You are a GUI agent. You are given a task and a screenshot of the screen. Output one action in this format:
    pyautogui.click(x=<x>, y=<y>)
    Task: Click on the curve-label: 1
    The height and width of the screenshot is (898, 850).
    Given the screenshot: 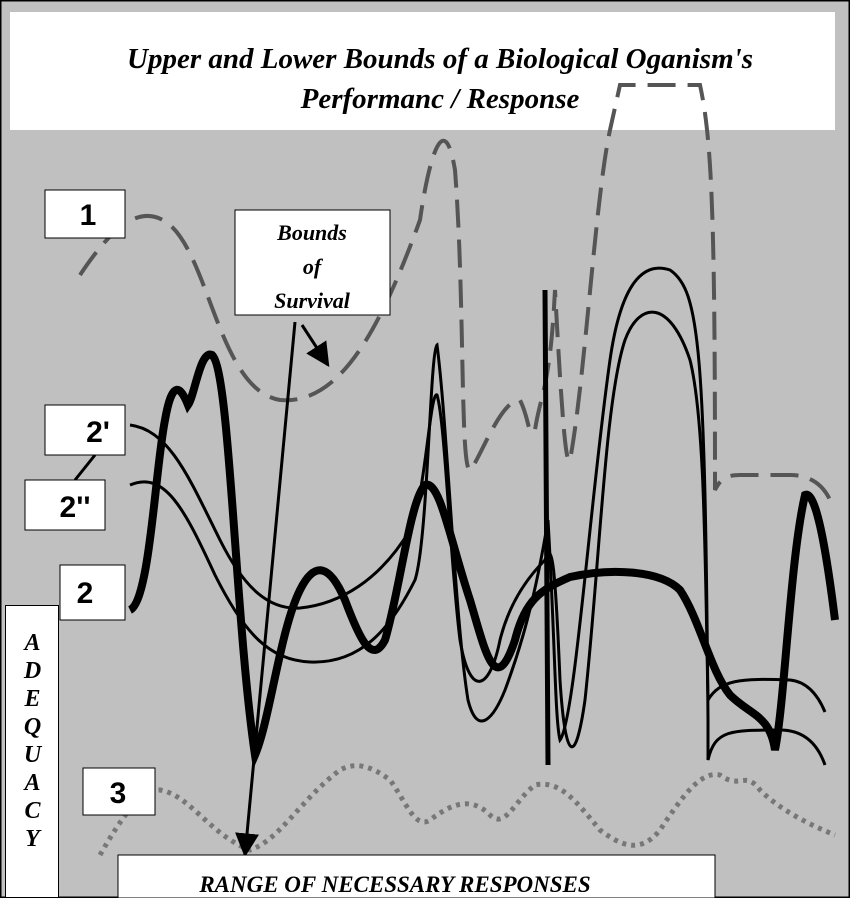 What is the action you would take?
    pyautogui.click(x=88, y=215)
    